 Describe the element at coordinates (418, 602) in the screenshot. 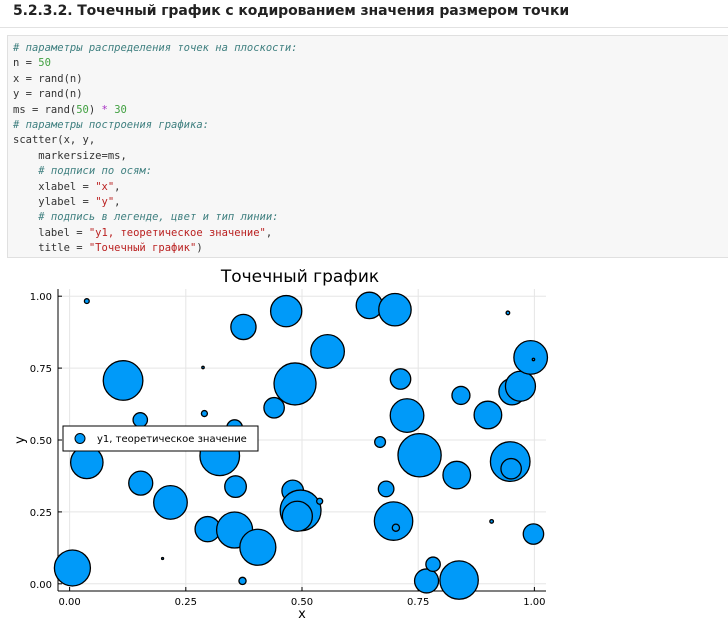

I see `x-tick-label: 0.75` at that location.